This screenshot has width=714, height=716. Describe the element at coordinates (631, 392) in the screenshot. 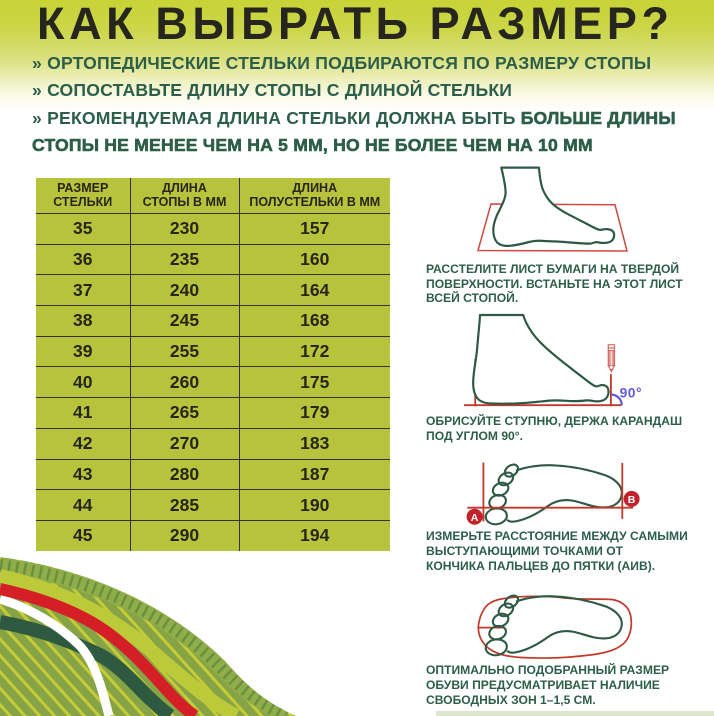

I see `svg-text: 90°` at that location.